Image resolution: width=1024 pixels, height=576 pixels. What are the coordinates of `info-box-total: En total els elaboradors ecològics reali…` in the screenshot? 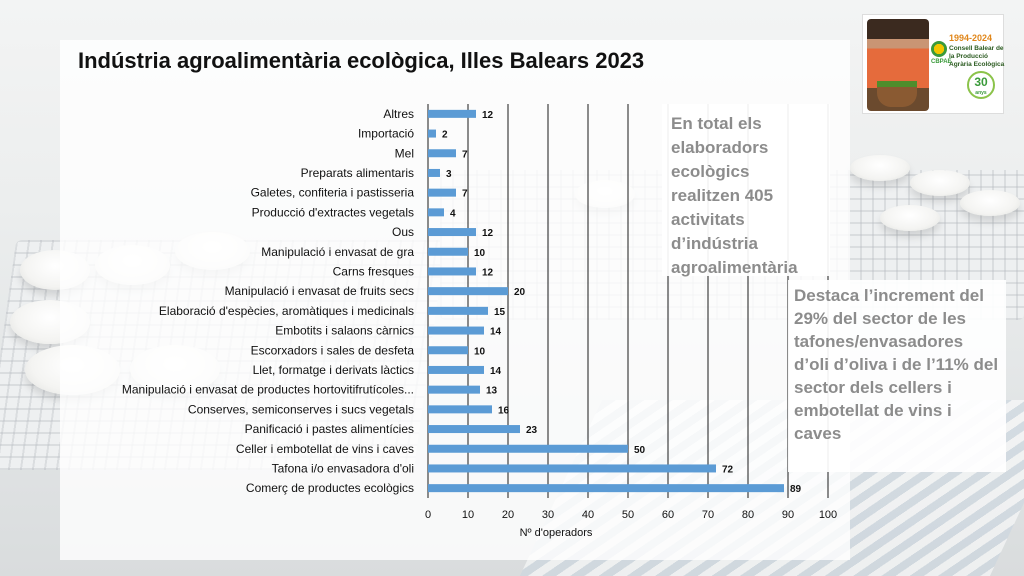 It's located at (746, 190).